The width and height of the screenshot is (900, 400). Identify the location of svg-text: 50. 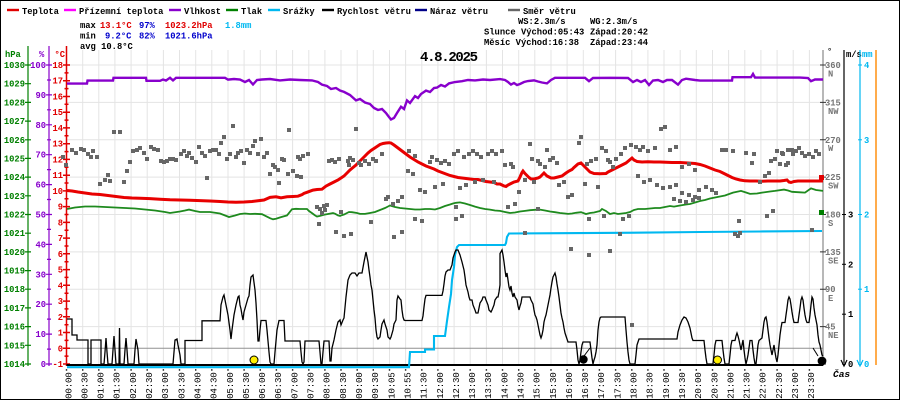
(40, 216).